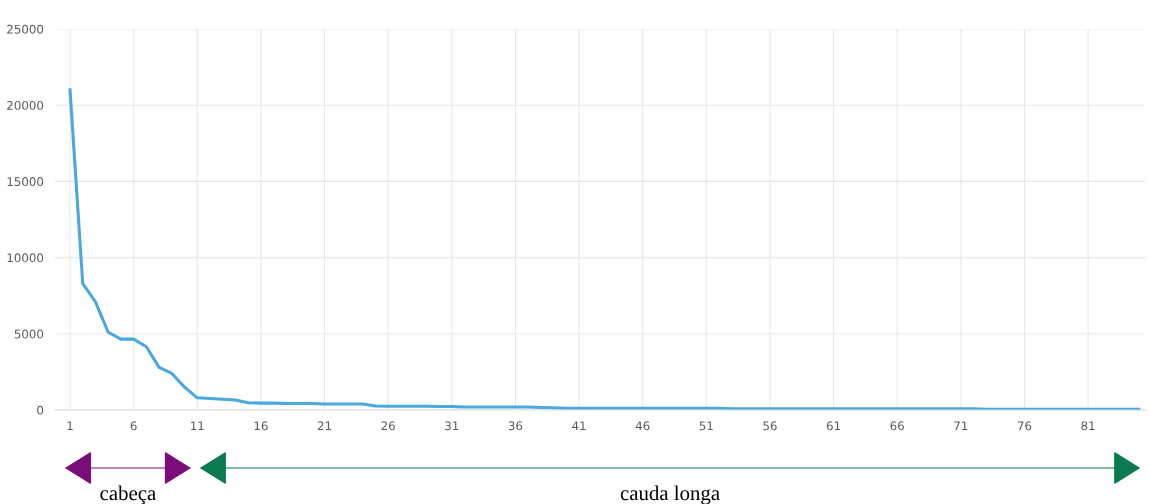 Image resolution: width=1149 pixels, height=504 pixels. I want to click on x-tick-label: 21, so click(324, 426).